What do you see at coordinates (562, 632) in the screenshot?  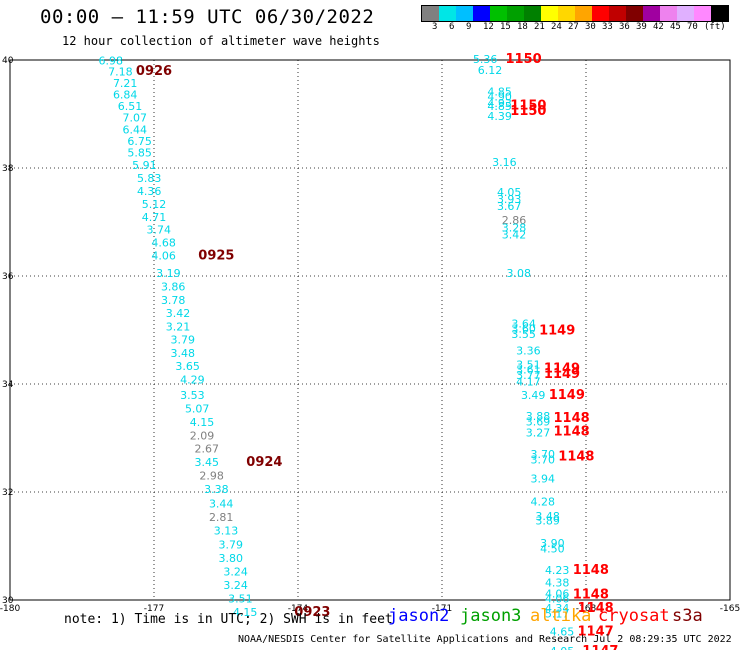 I see `swh-value: 4.65` at bounding box center [562, 632].